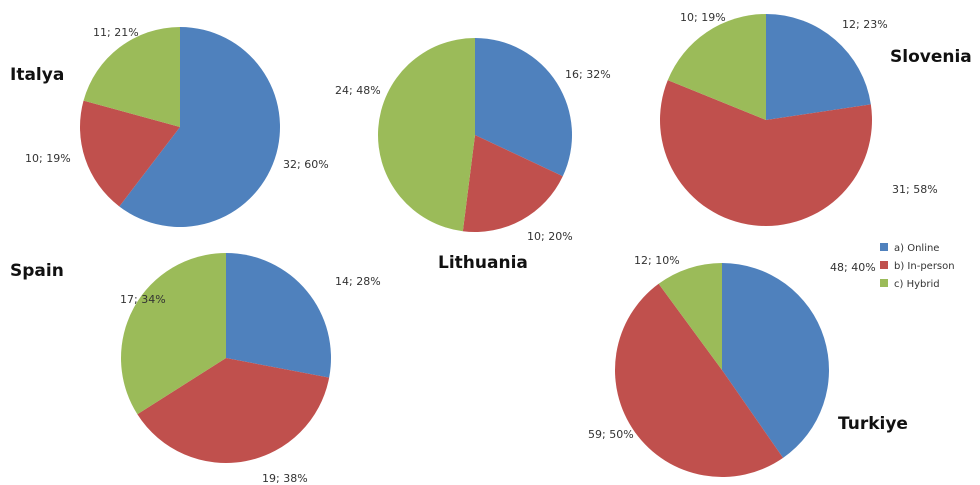  What do you see at coordinates (873, 424) in the screenshot?
I see `chart-title: Turkiye` at bounding box center [873, 424].